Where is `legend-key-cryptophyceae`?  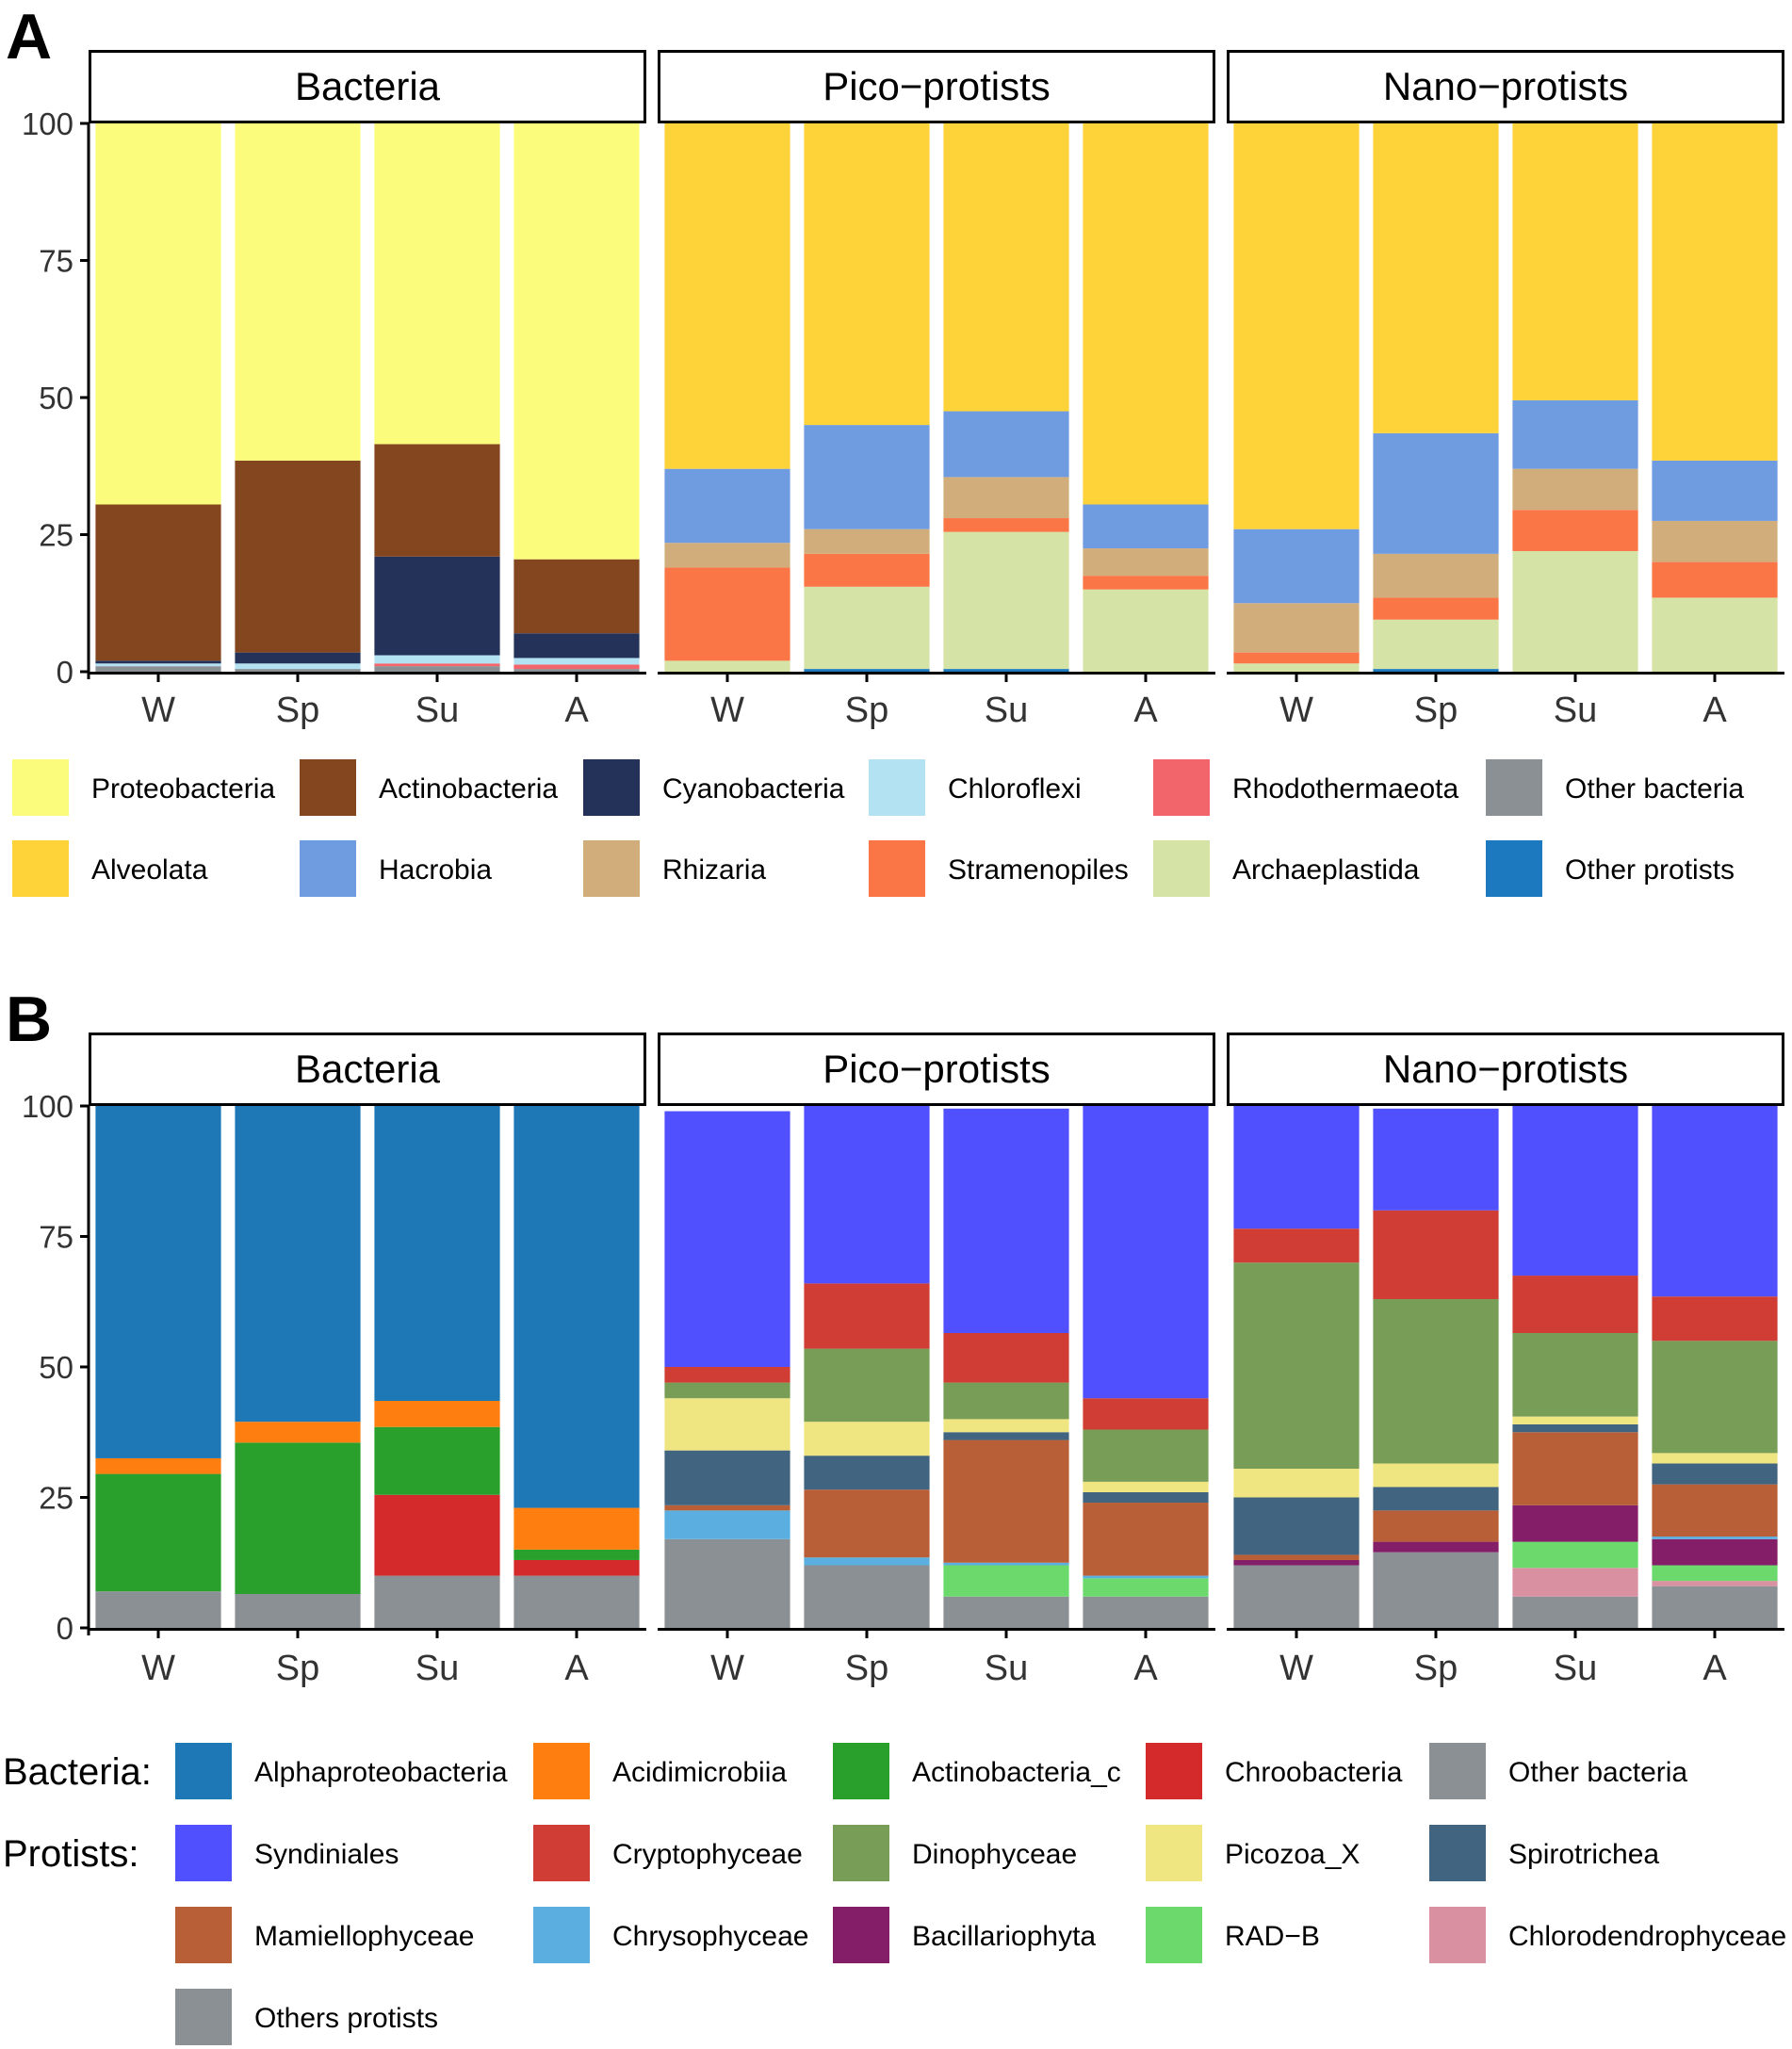
legend-key-cryptophyceae is located at coordinates (561, 1853).